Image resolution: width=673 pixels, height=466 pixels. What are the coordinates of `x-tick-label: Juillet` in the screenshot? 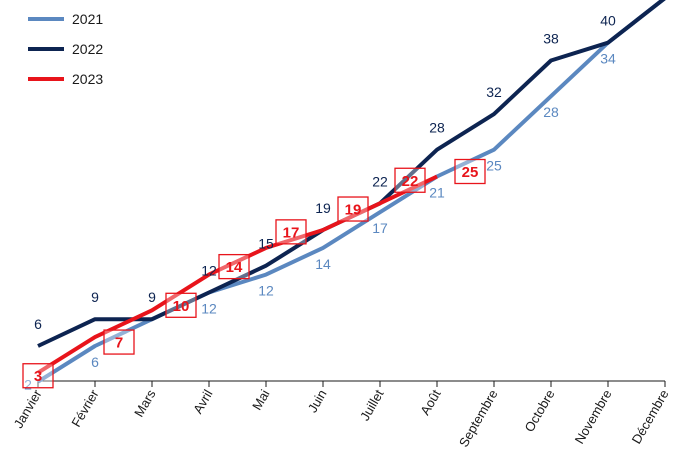 It's located at (372, 405).